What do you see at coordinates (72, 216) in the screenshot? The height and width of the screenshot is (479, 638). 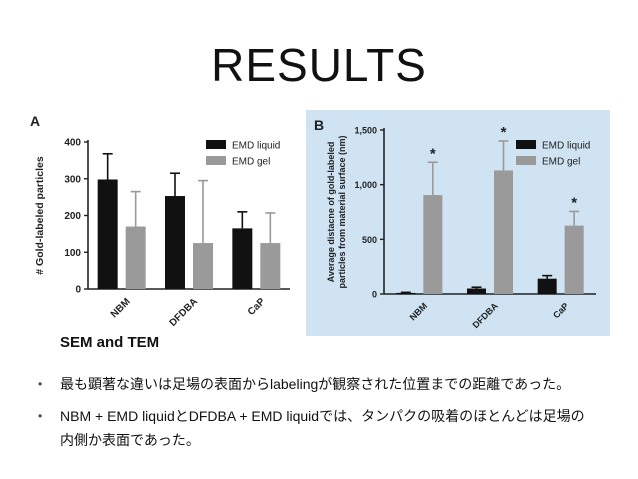 I see `y-tick-label: 200` at bounding box center [72, 216].